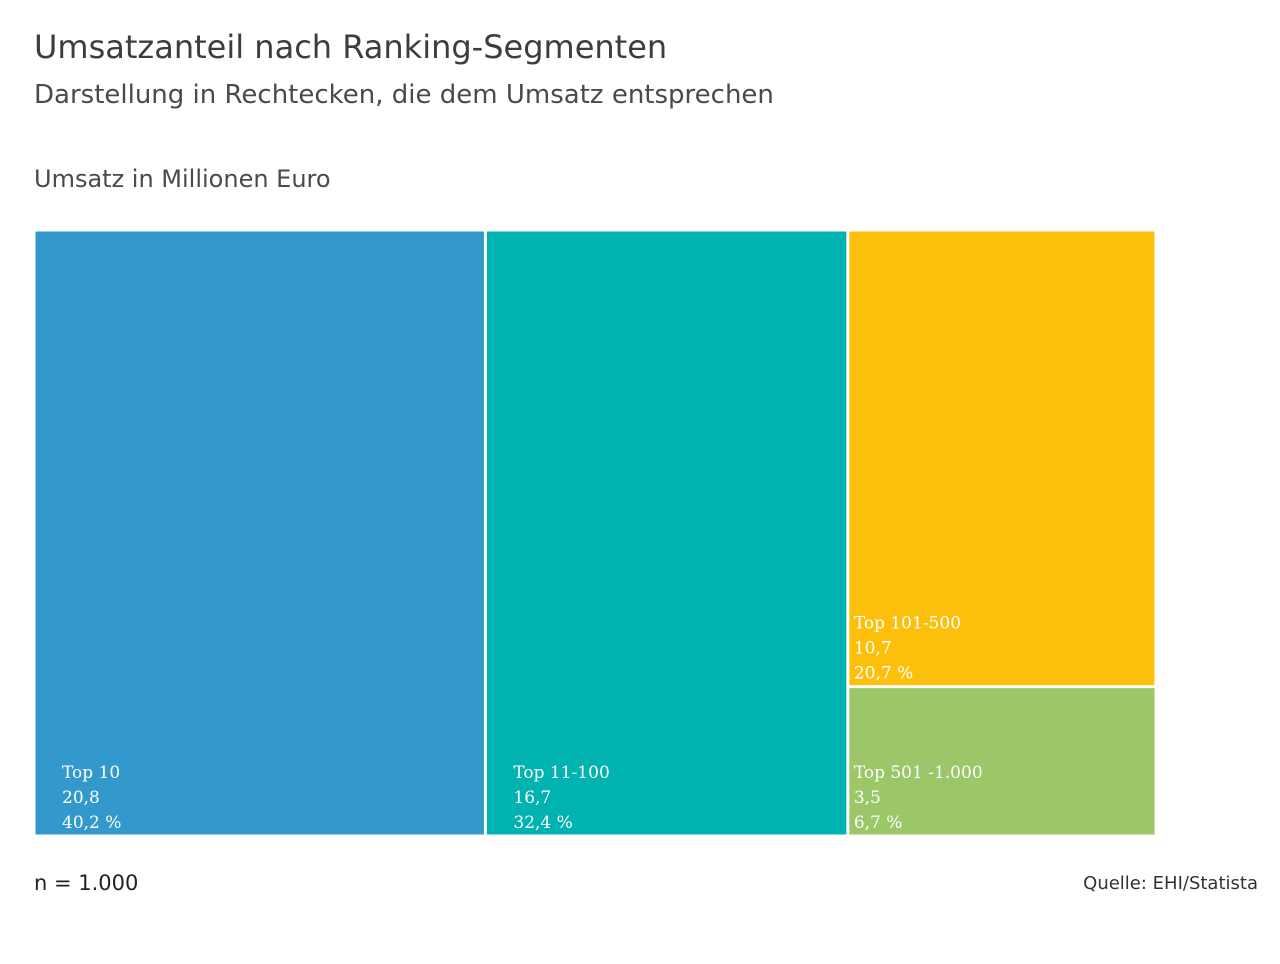  What do you see at coordinates (351, 47) in the screenshot?
I see `chart-title: Umsatzanteil nach Ranking-Segmenten` at bounding box center [351, 47].